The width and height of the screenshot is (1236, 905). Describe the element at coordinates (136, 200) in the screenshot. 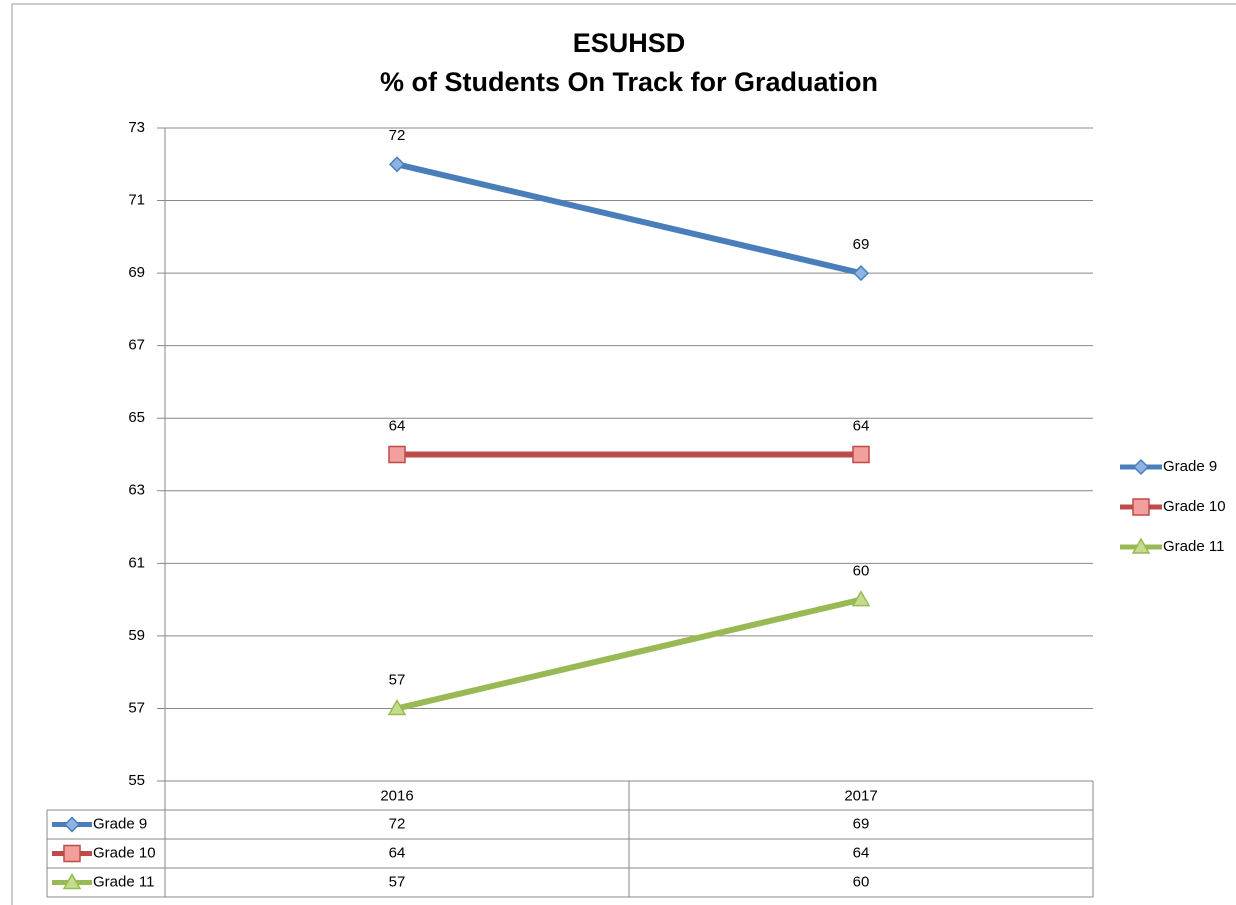

I see `y-tick-label: 71` at that location.